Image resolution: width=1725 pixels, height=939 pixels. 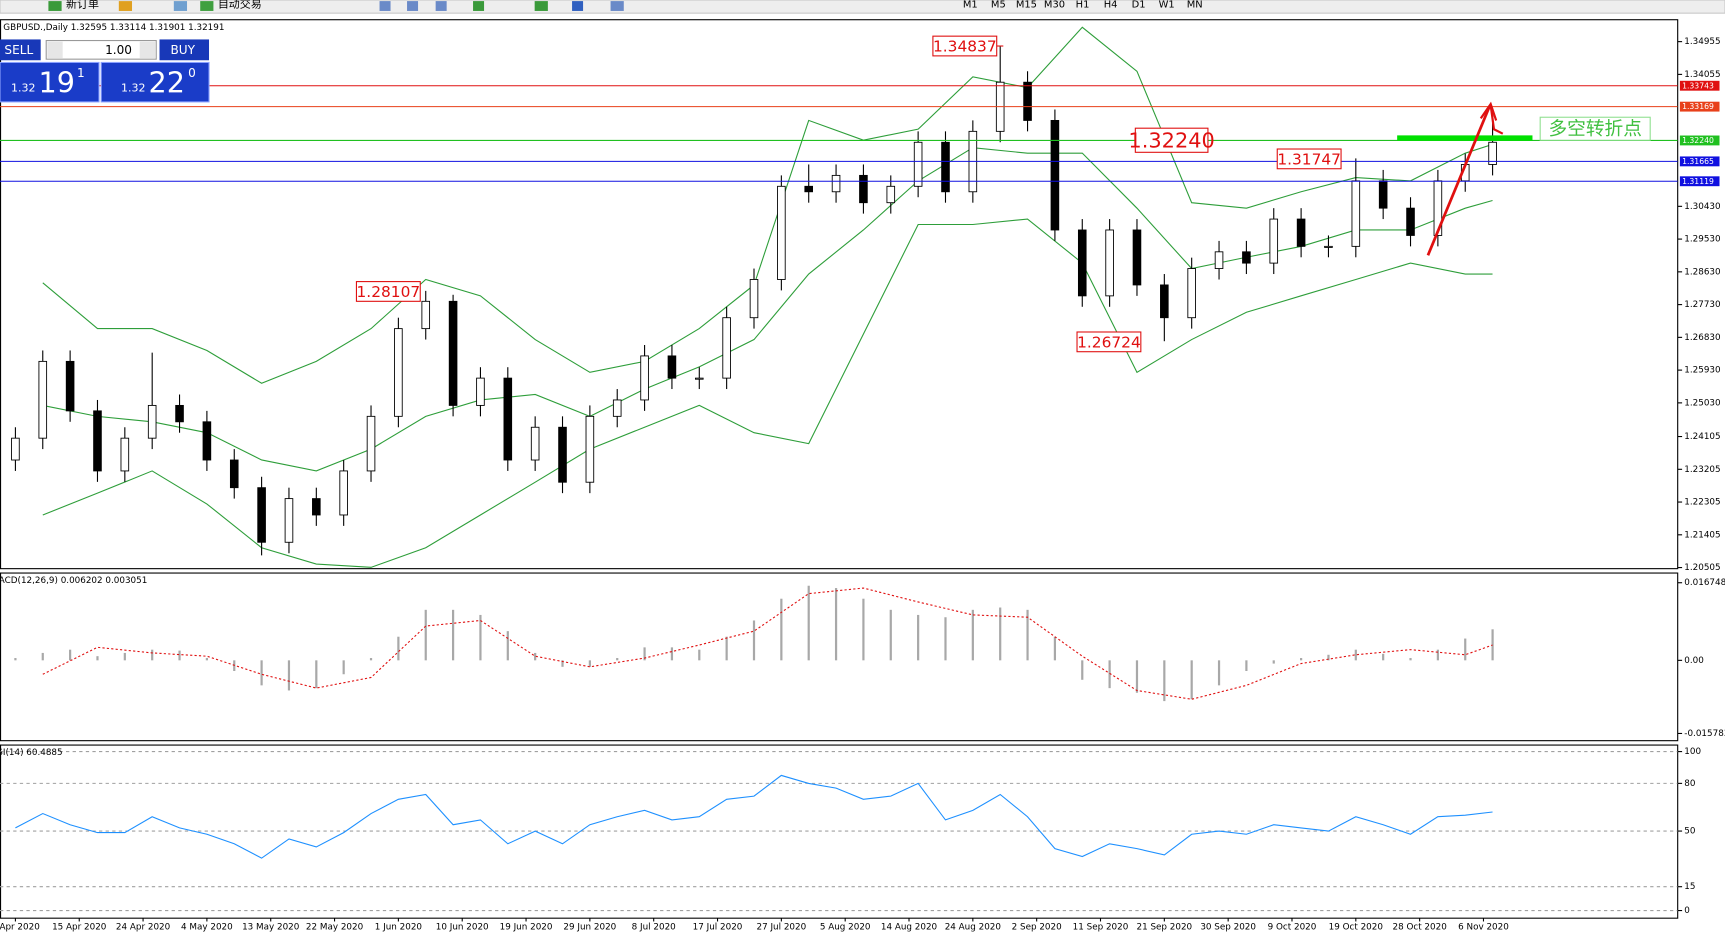 I want to click on level-label: 1.33743, so click(x=1698, y=85).